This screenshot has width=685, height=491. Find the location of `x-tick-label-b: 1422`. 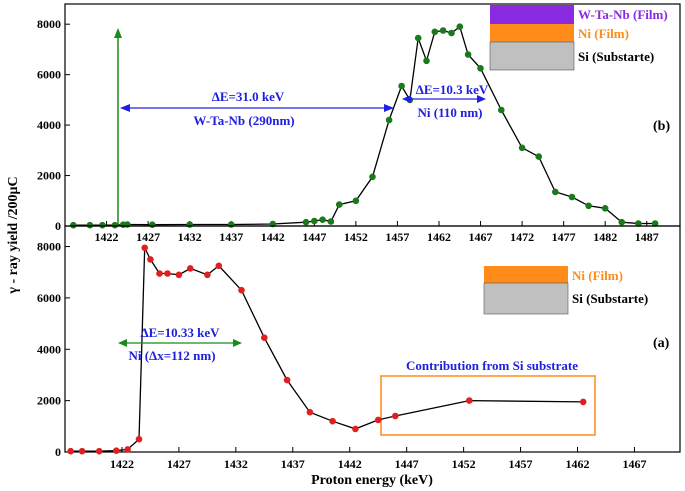

x-tick-label-b: 1422 is located at coordinates (107, 237).